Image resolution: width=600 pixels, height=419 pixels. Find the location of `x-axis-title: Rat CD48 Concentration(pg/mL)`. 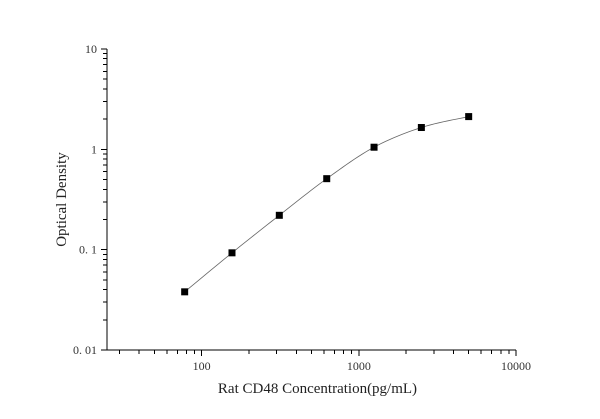

x-axis-title: Rat CD48 Concentration(pg/mL) is located at coordinates (317, 389).